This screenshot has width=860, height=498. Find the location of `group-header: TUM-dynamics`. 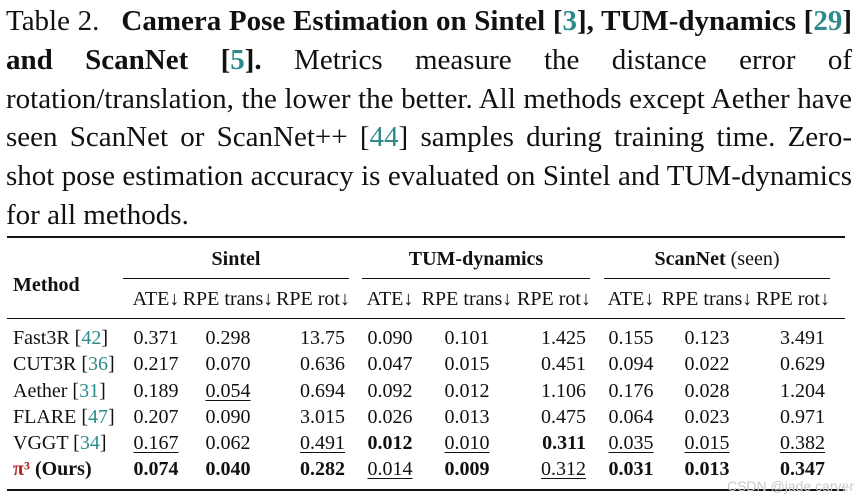

group-header: TUM-dynamics is located at coordinates (476, 259).